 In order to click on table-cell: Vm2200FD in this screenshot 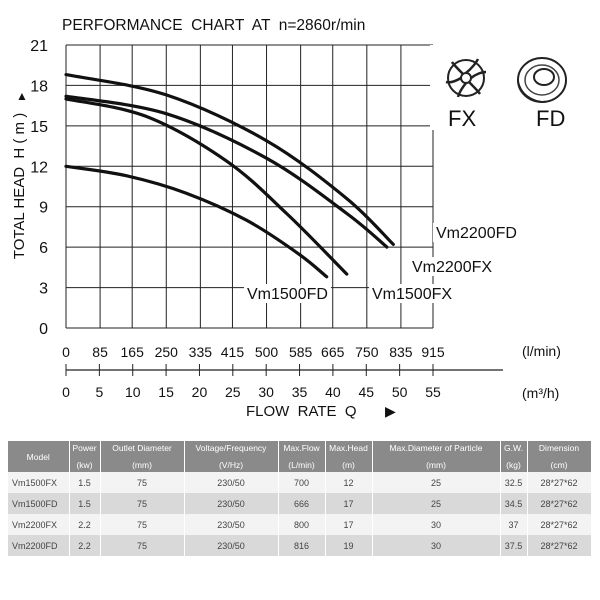, I will do `click(39, 545)`.